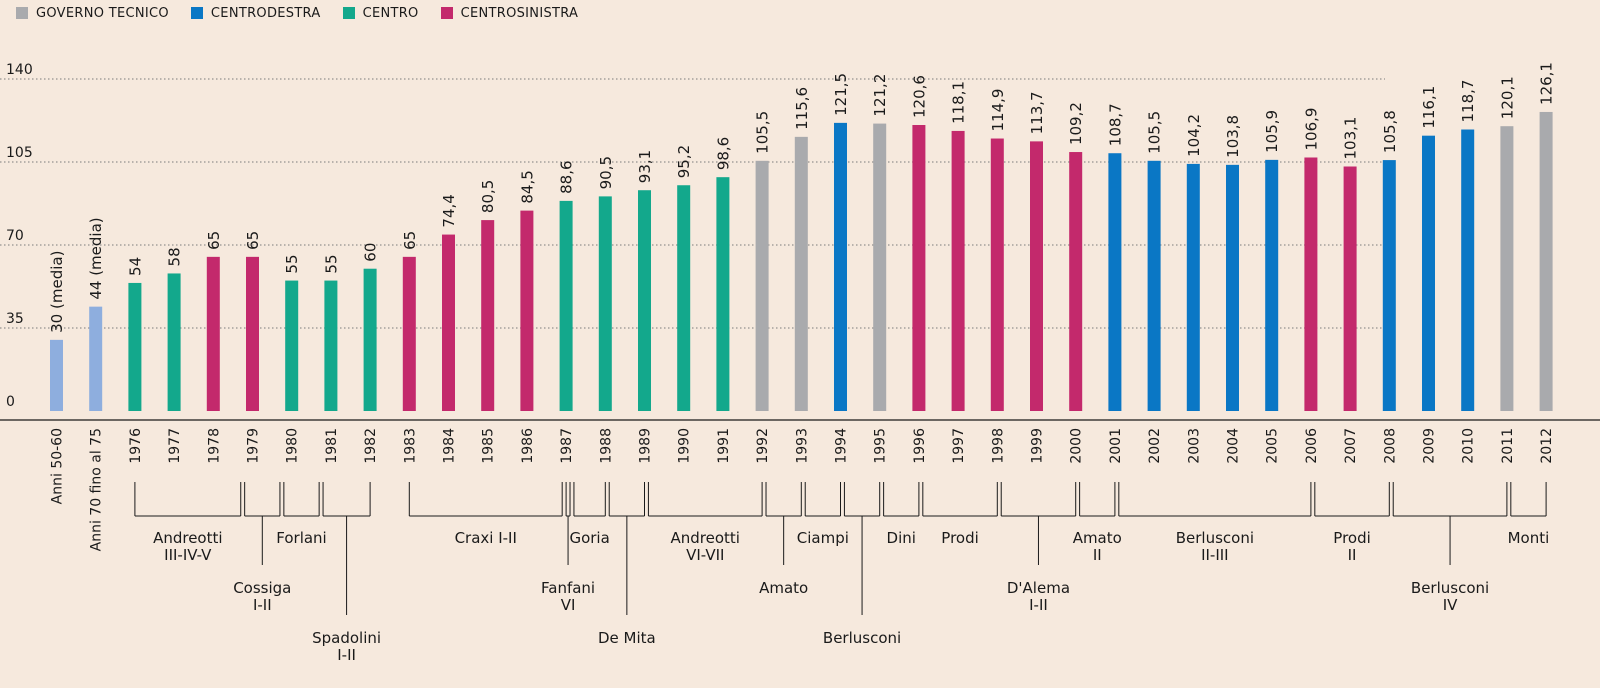  What do you see at coordinates (802, 108) in the screenshot?
I see `value-label: 115,6` at bounding box center [802, 108].